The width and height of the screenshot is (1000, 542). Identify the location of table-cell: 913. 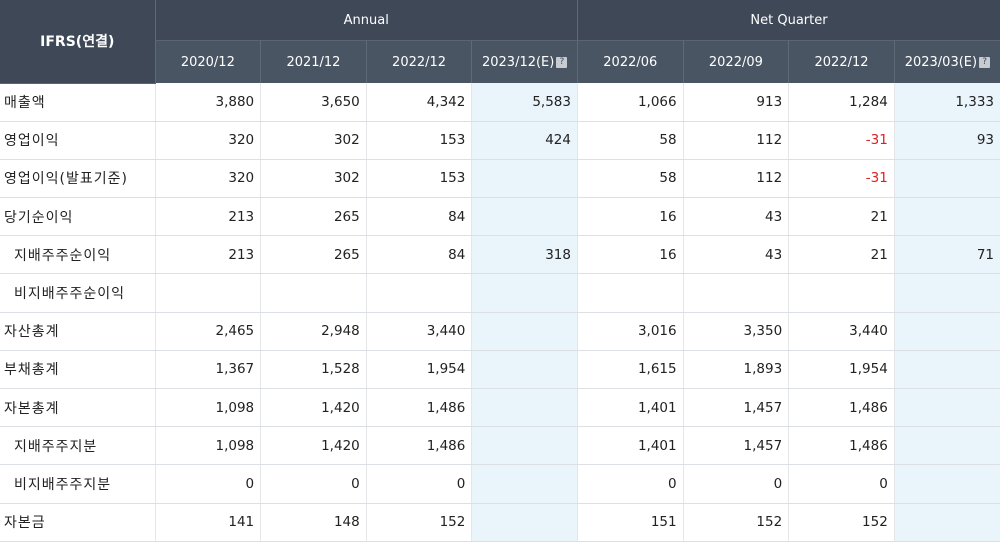
(735, 102).